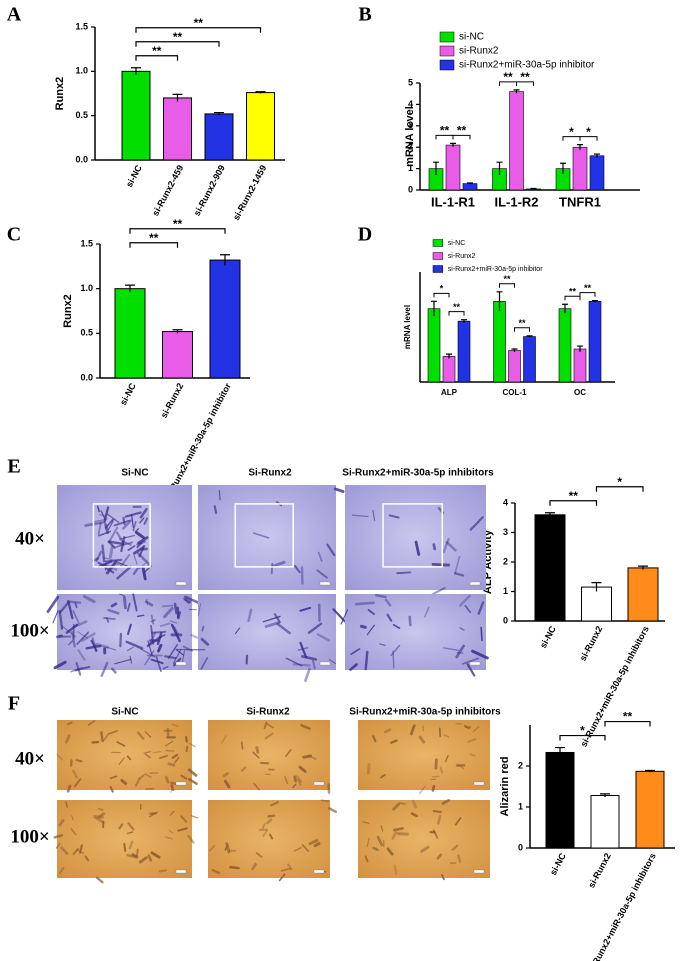 The height and width of the screenshot is (961, 685). I want to click on y-tick-label: 1, so click(410, 168).